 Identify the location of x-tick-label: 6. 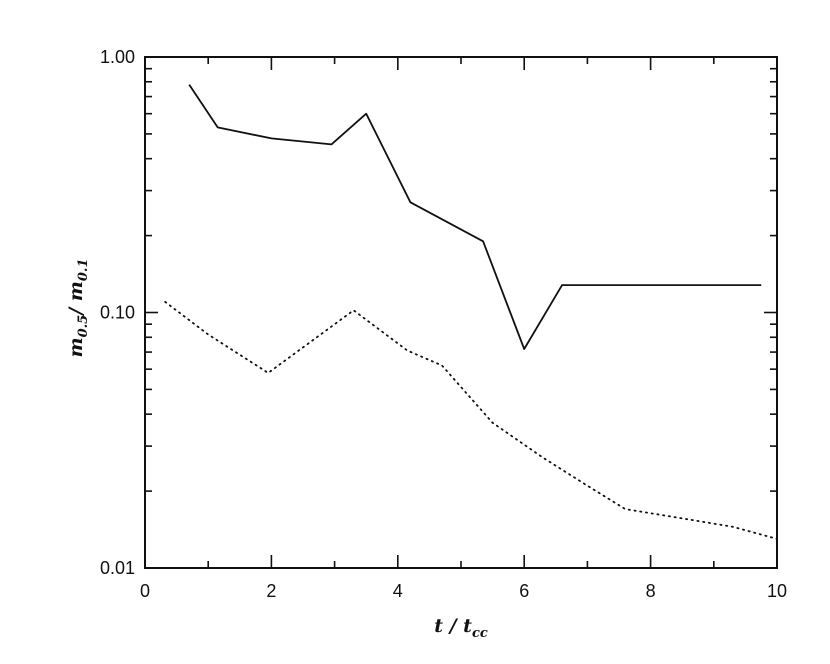
(524, 591).